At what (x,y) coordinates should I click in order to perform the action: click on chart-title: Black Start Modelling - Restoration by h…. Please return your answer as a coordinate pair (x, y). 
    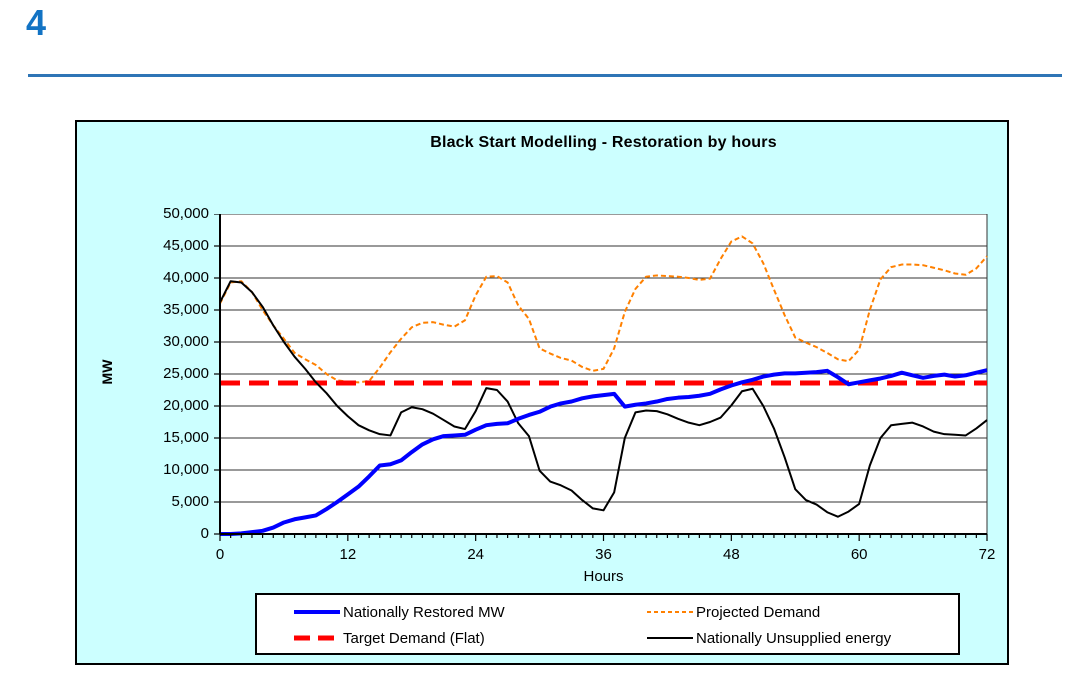
    Looking at the image, I should click on (603, 142).